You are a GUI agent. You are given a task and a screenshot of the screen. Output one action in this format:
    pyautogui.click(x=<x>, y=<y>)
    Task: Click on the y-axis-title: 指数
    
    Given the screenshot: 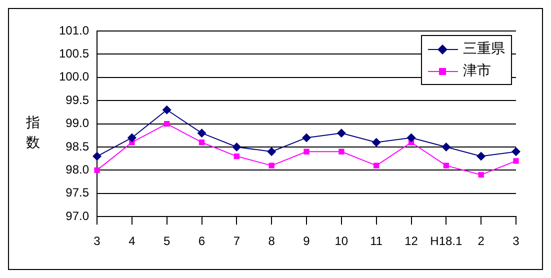 What is the action you would take?
    pyautogui.click(x=33, y=133)
    